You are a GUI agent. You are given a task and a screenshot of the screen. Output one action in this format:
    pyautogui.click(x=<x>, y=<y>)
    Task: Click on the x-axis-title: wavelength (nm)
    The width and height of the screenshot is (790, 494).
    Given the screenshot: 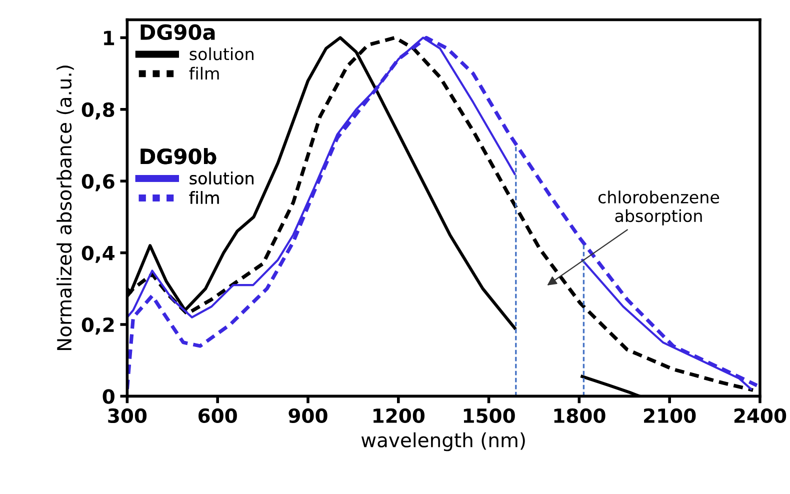 What is the action you would take?
    pyautogui.click(x=443, y=442)
    